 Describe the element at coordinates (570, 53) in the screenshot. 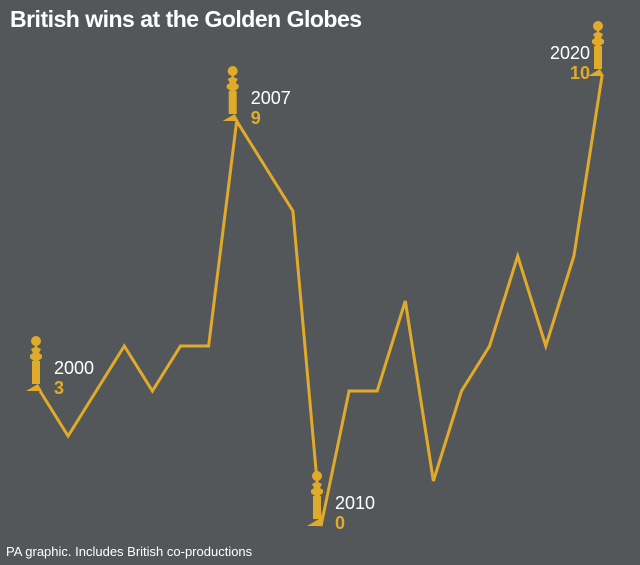

I see `annotation-year: 2020` at that location.